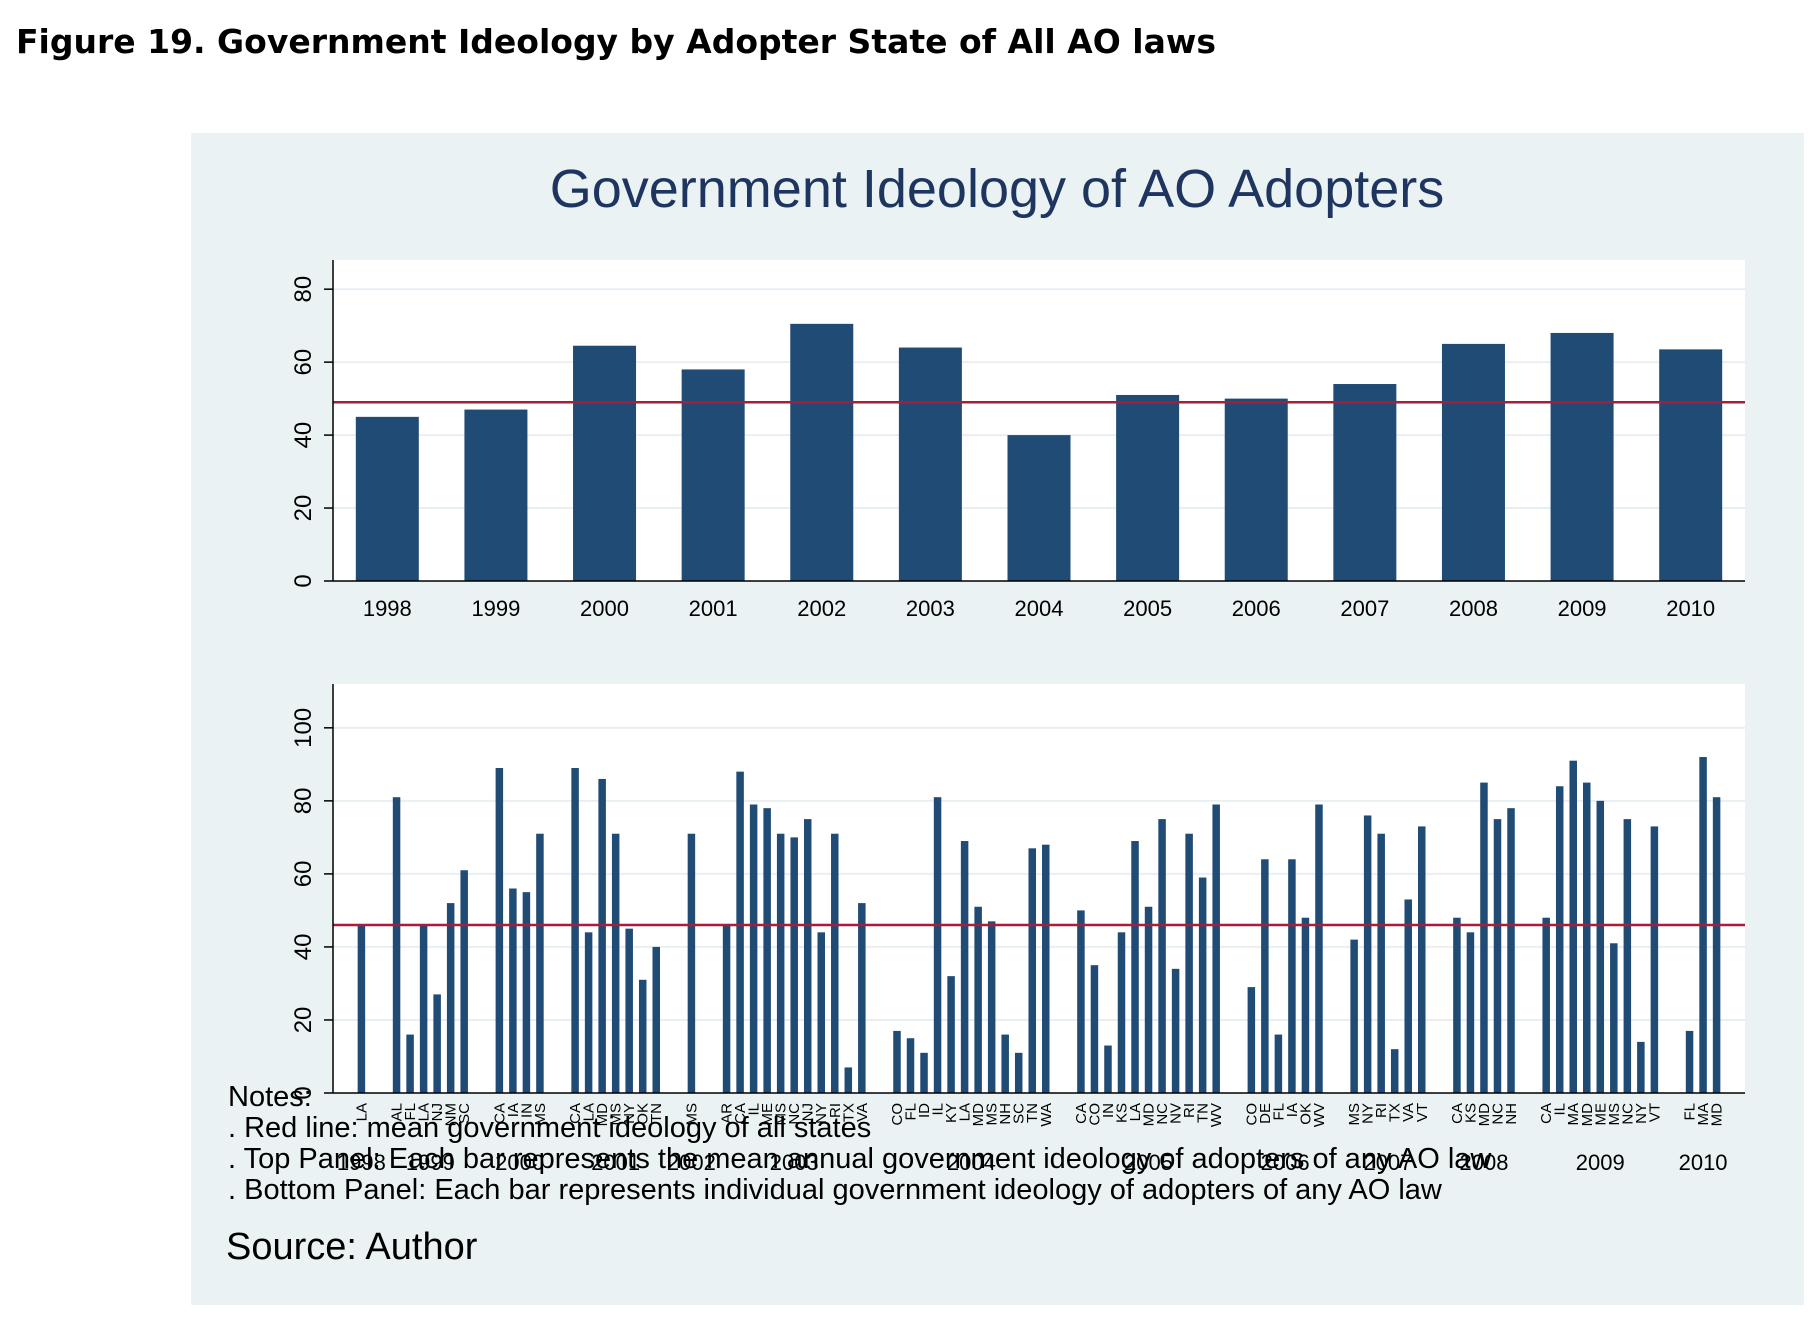  What do you see at coordinates (1387, 1162) in the screenshot?
I see `bottom-year-label: 2007` at bounding box center [1387, 1162].